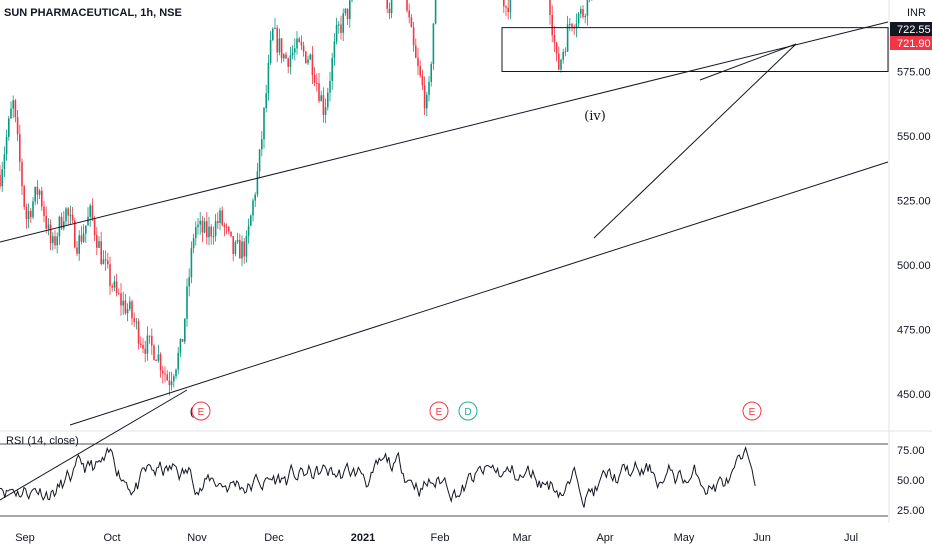 Image resolution: width=932 pixels, height=550 pixels. I want to click on time-axis: Sep Oct Nov Dec 2021 Feb Mar Apr May Jun Jul, so click(436, 538).